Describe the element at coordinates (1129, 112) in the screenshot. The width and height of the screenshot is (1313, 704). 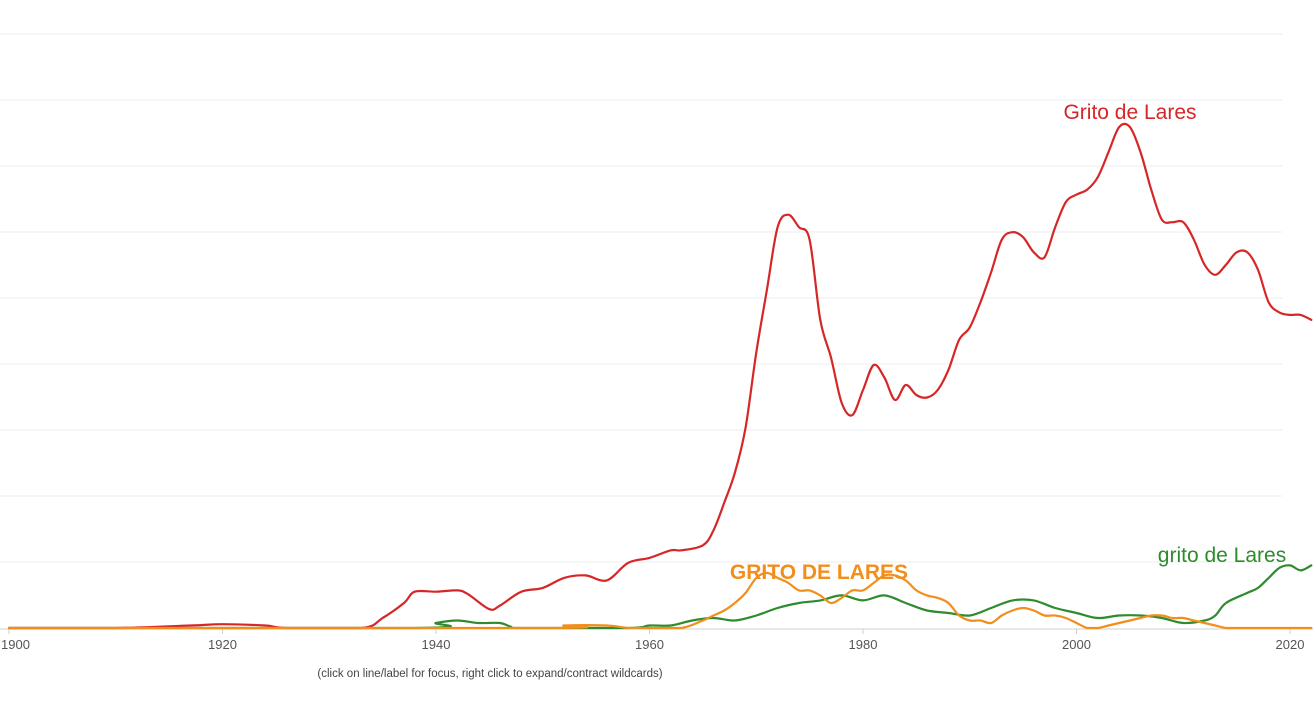
I see `series-label-grito-de-lares-title-case: Grito de Lares` at that location.